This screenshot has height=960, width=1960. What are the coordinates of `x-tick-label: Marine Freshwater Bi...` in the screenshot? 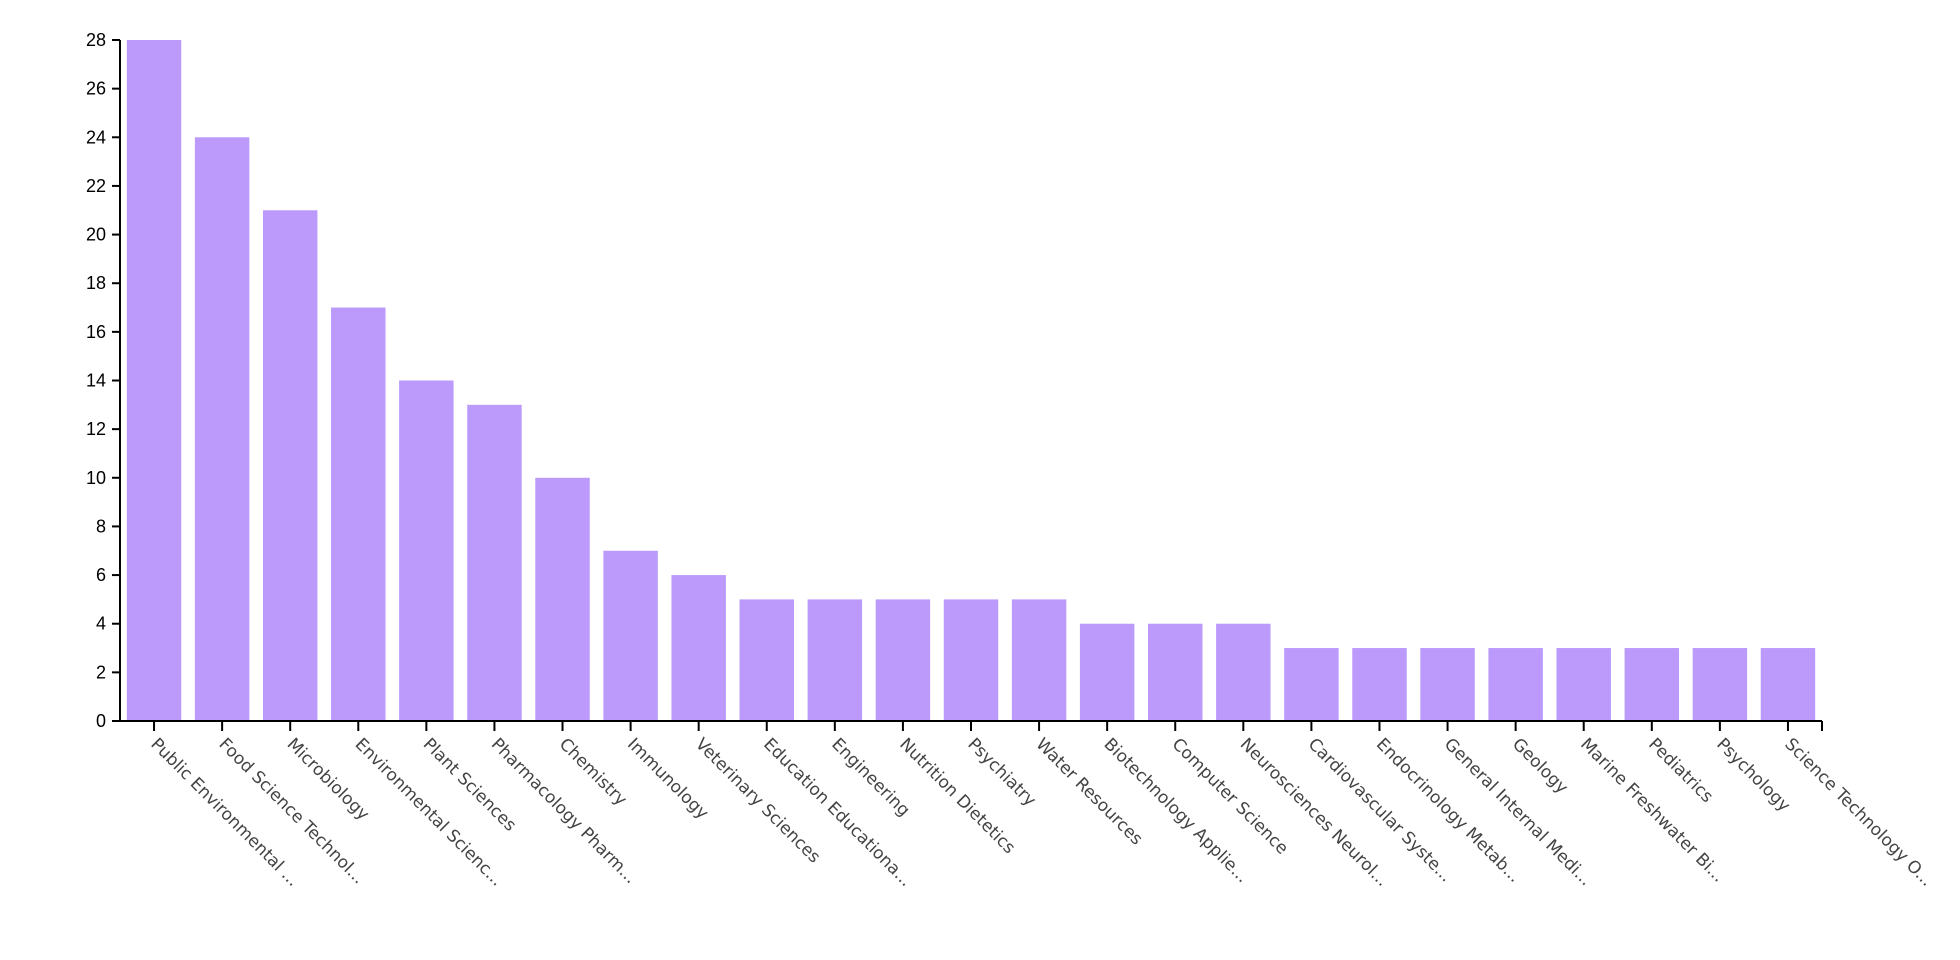 It's located at (1652, 810).